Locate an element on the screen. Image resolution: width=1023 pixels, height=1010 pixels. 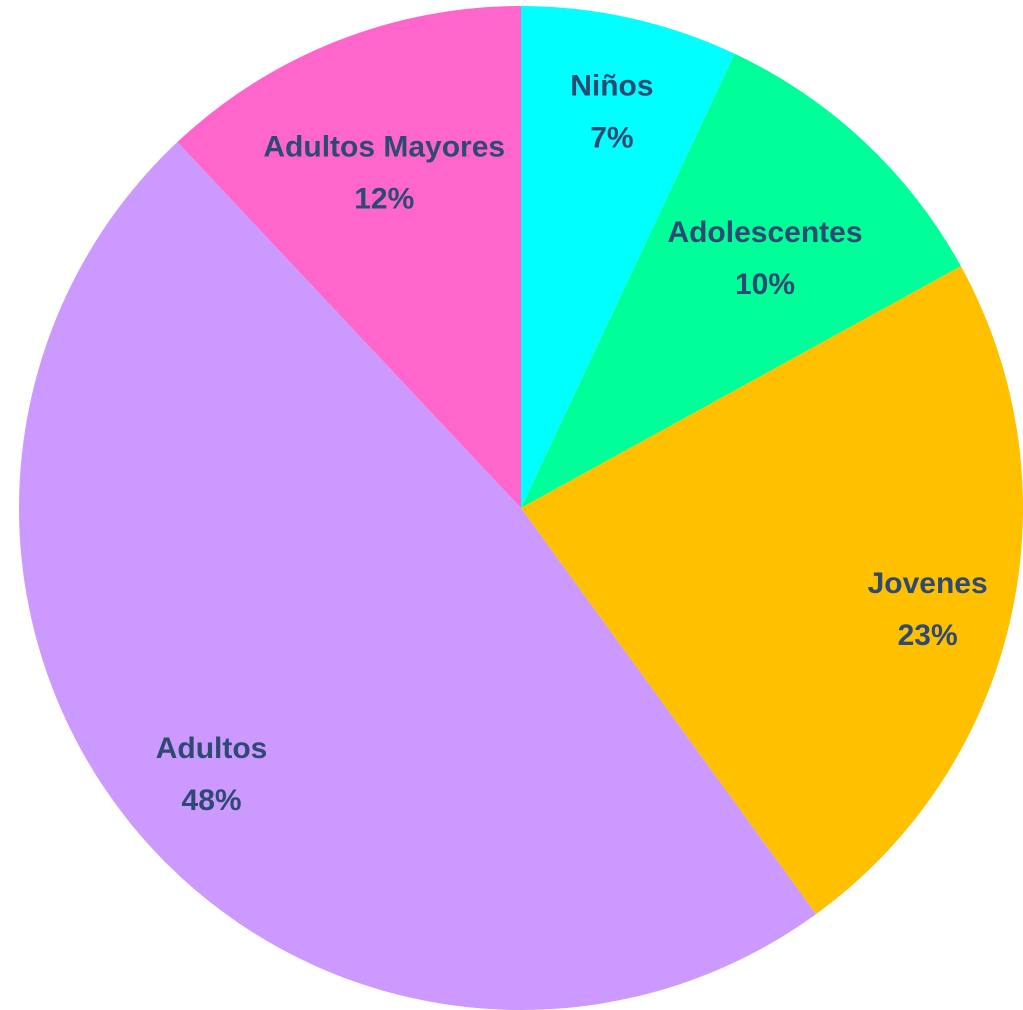
slice-percent-label: 7% is located at coordinates (611, 137).